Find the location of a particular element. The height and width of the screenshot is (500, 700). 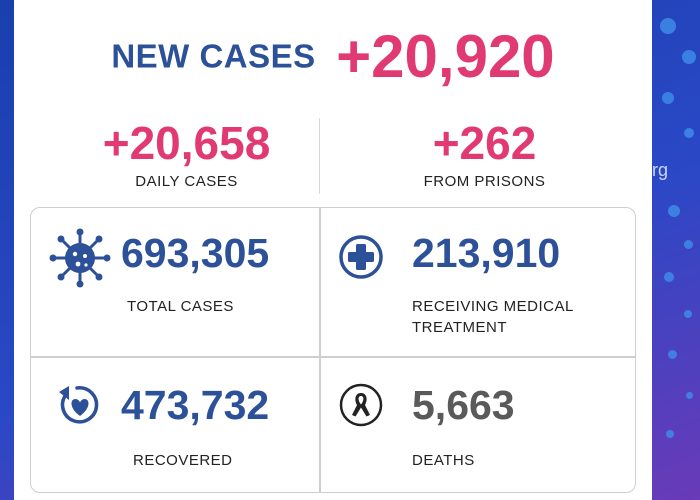

recovered-cell: 473,732 RECOVERED is located at coordinates (175, 426).